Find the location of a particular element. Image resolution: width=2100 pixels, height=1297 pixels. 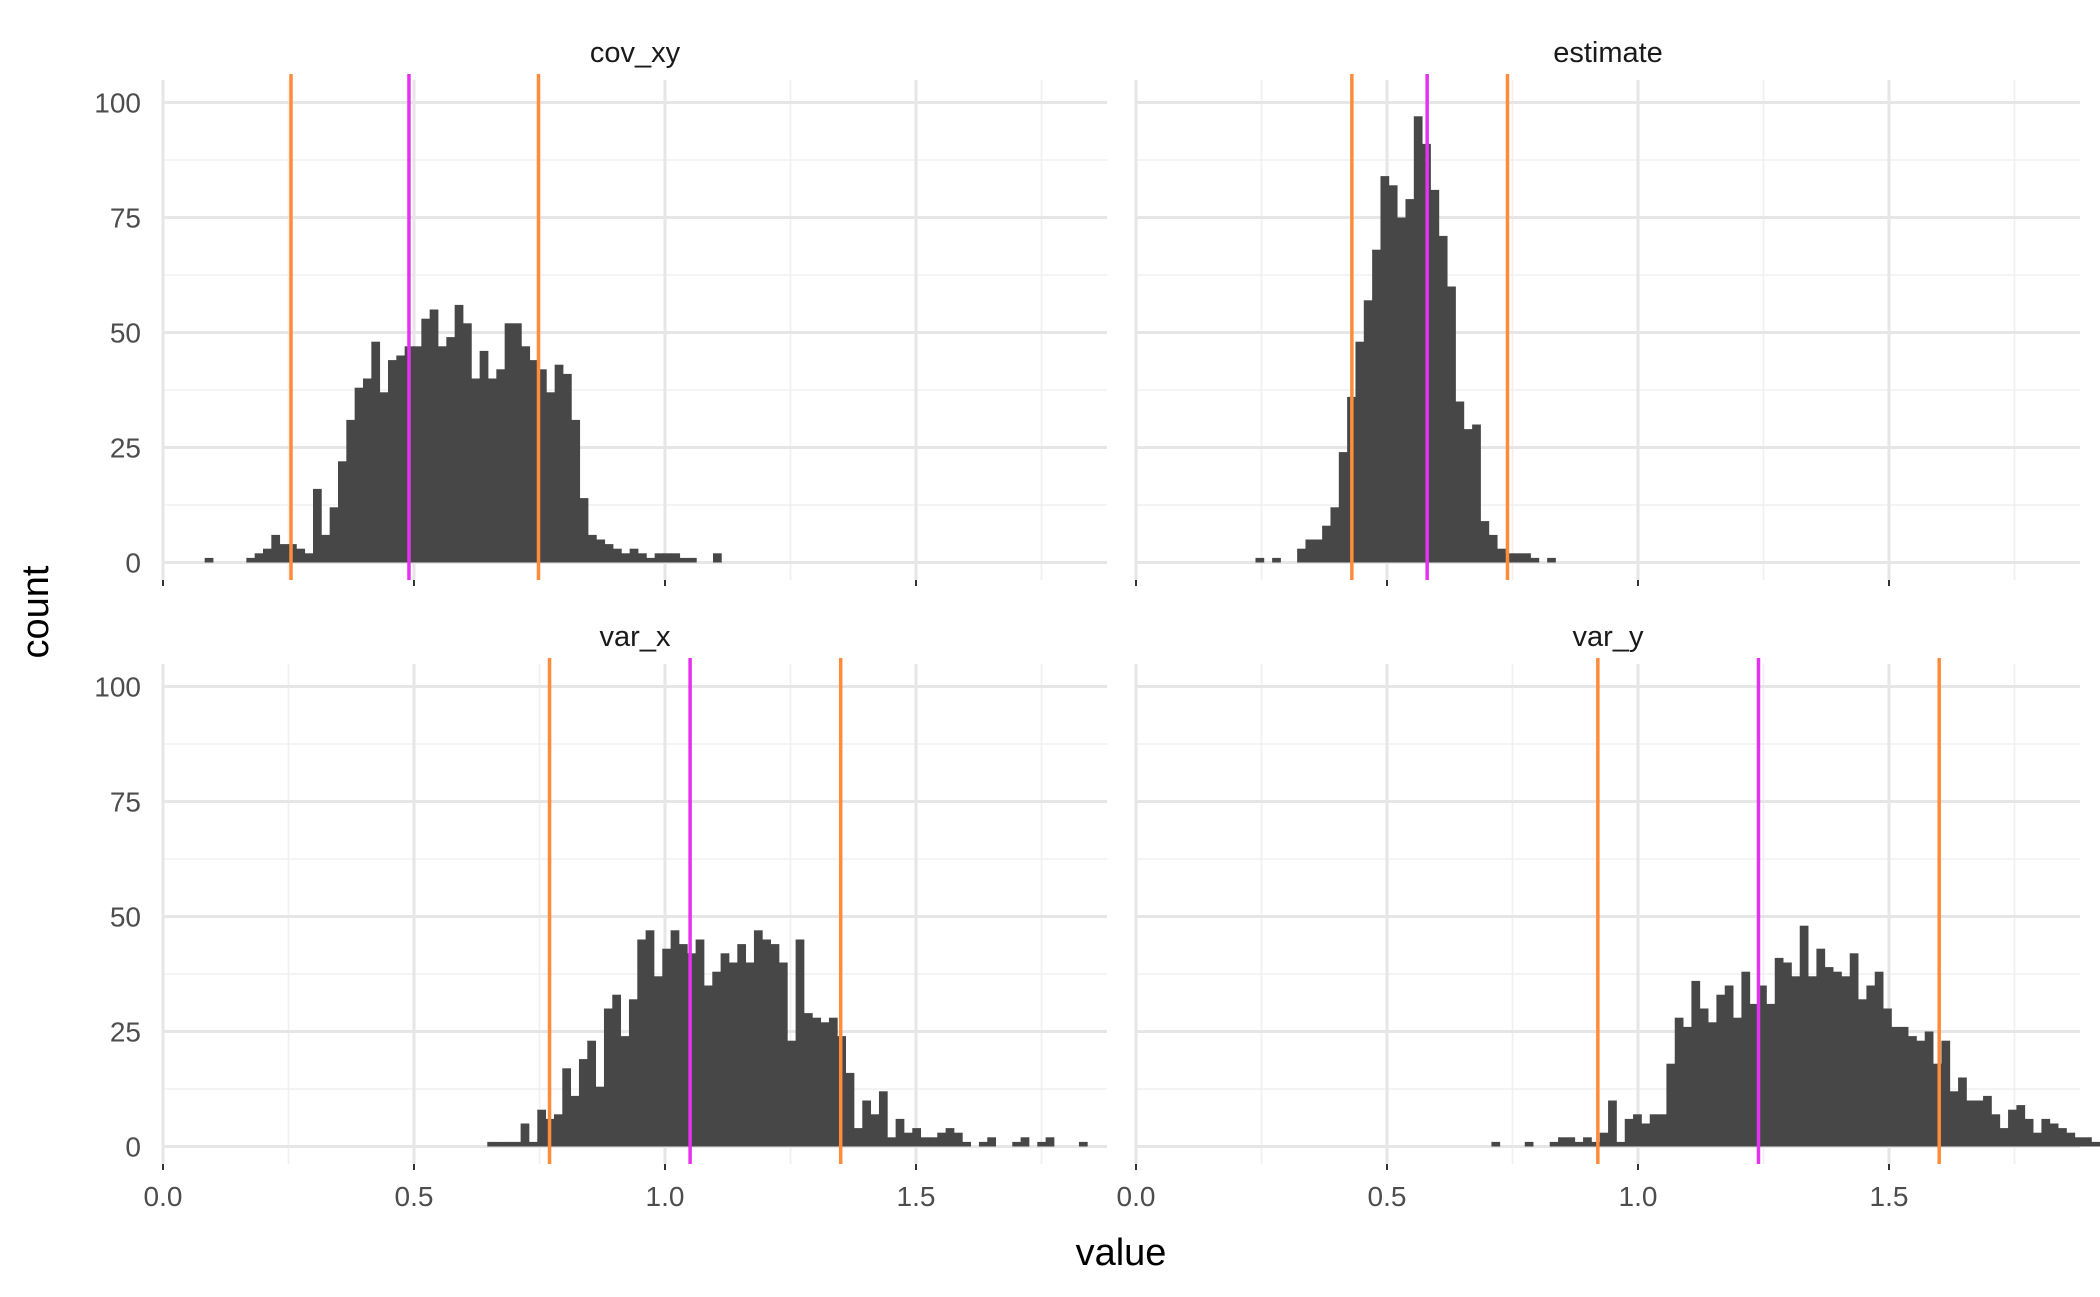

facet-title: cov_xy is located at coordinates (635, 53).